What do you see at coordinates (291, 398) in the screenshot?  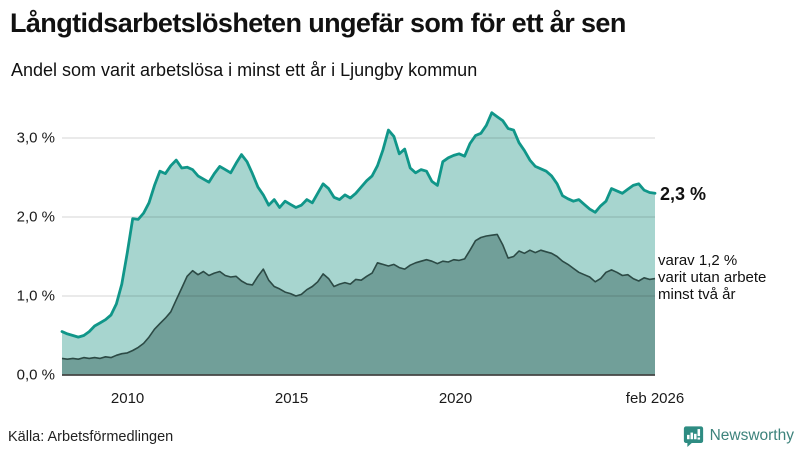 I see `x-tick-label: 2015` at bounding box center [291, 398].